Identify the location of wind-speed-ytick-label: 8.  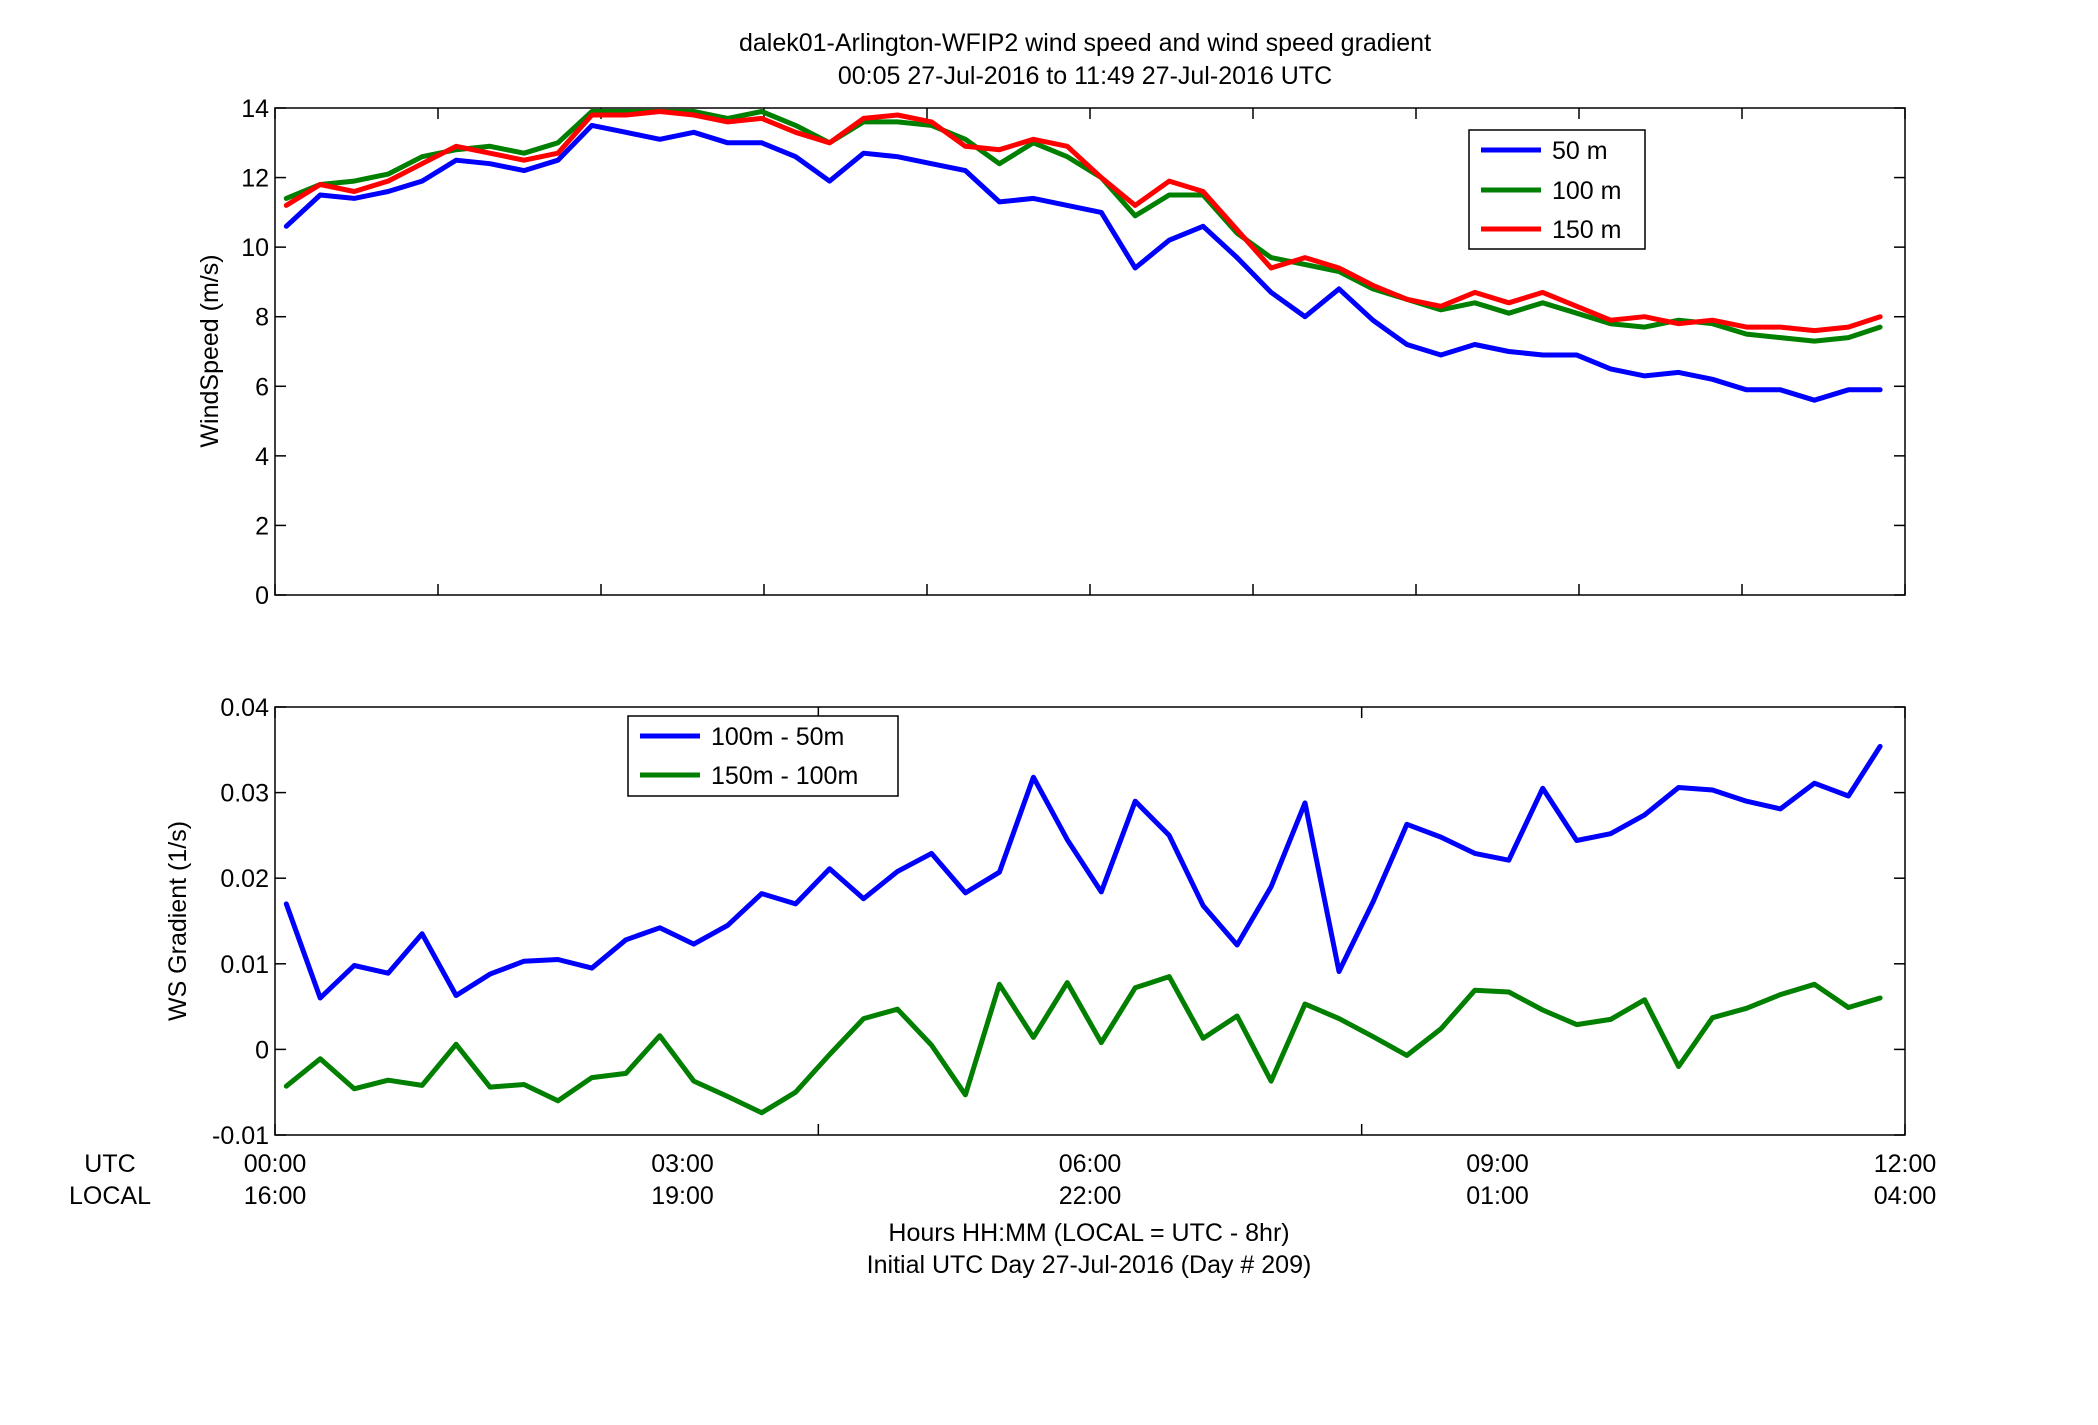
(262, 318).